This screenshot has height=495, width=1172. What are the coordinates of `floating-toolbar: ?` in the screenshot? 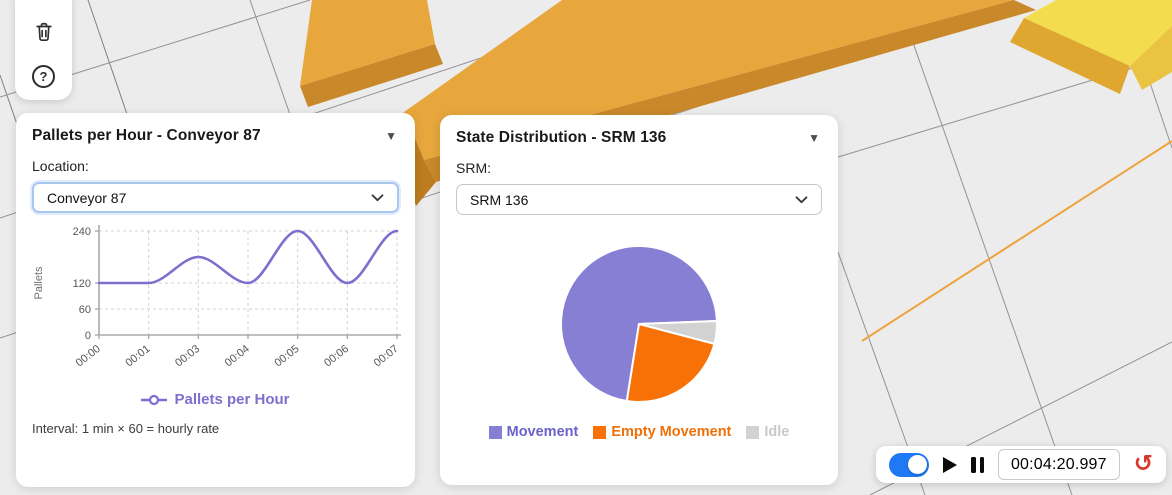 It's located at (43, 50).